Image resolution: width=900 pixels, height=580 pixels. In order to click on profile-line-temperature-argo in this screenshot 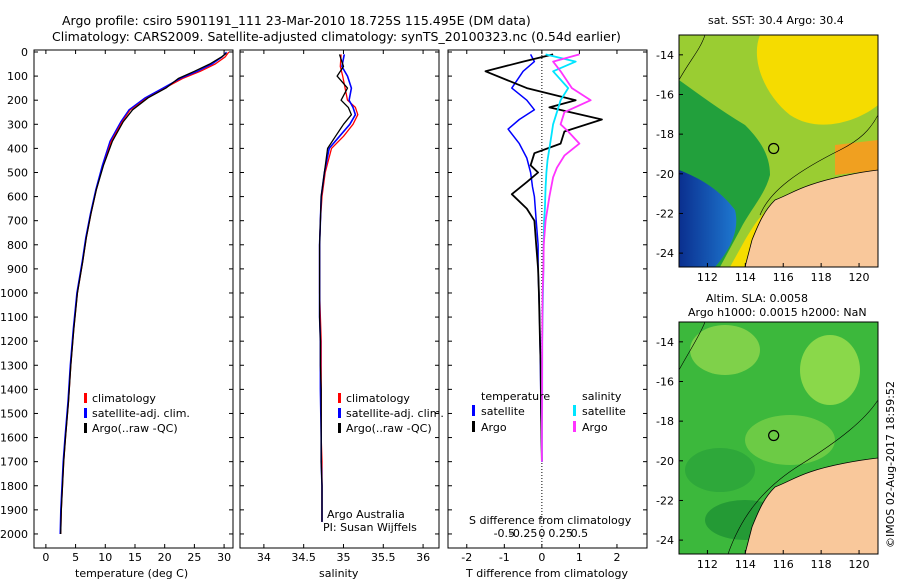, I will do `click(543, 257)`.